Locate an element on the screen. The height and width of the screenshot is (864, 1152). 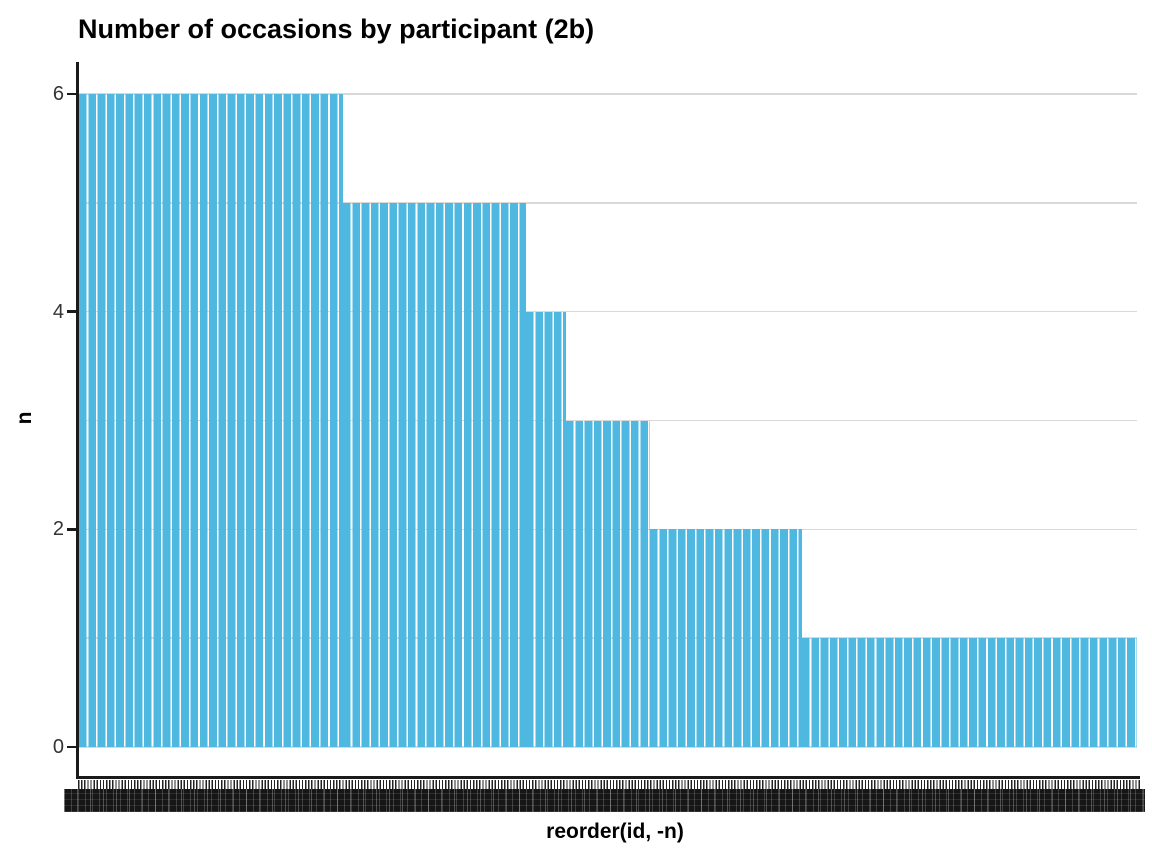
bar-segment-n3 is located at coordinates (608, 583).